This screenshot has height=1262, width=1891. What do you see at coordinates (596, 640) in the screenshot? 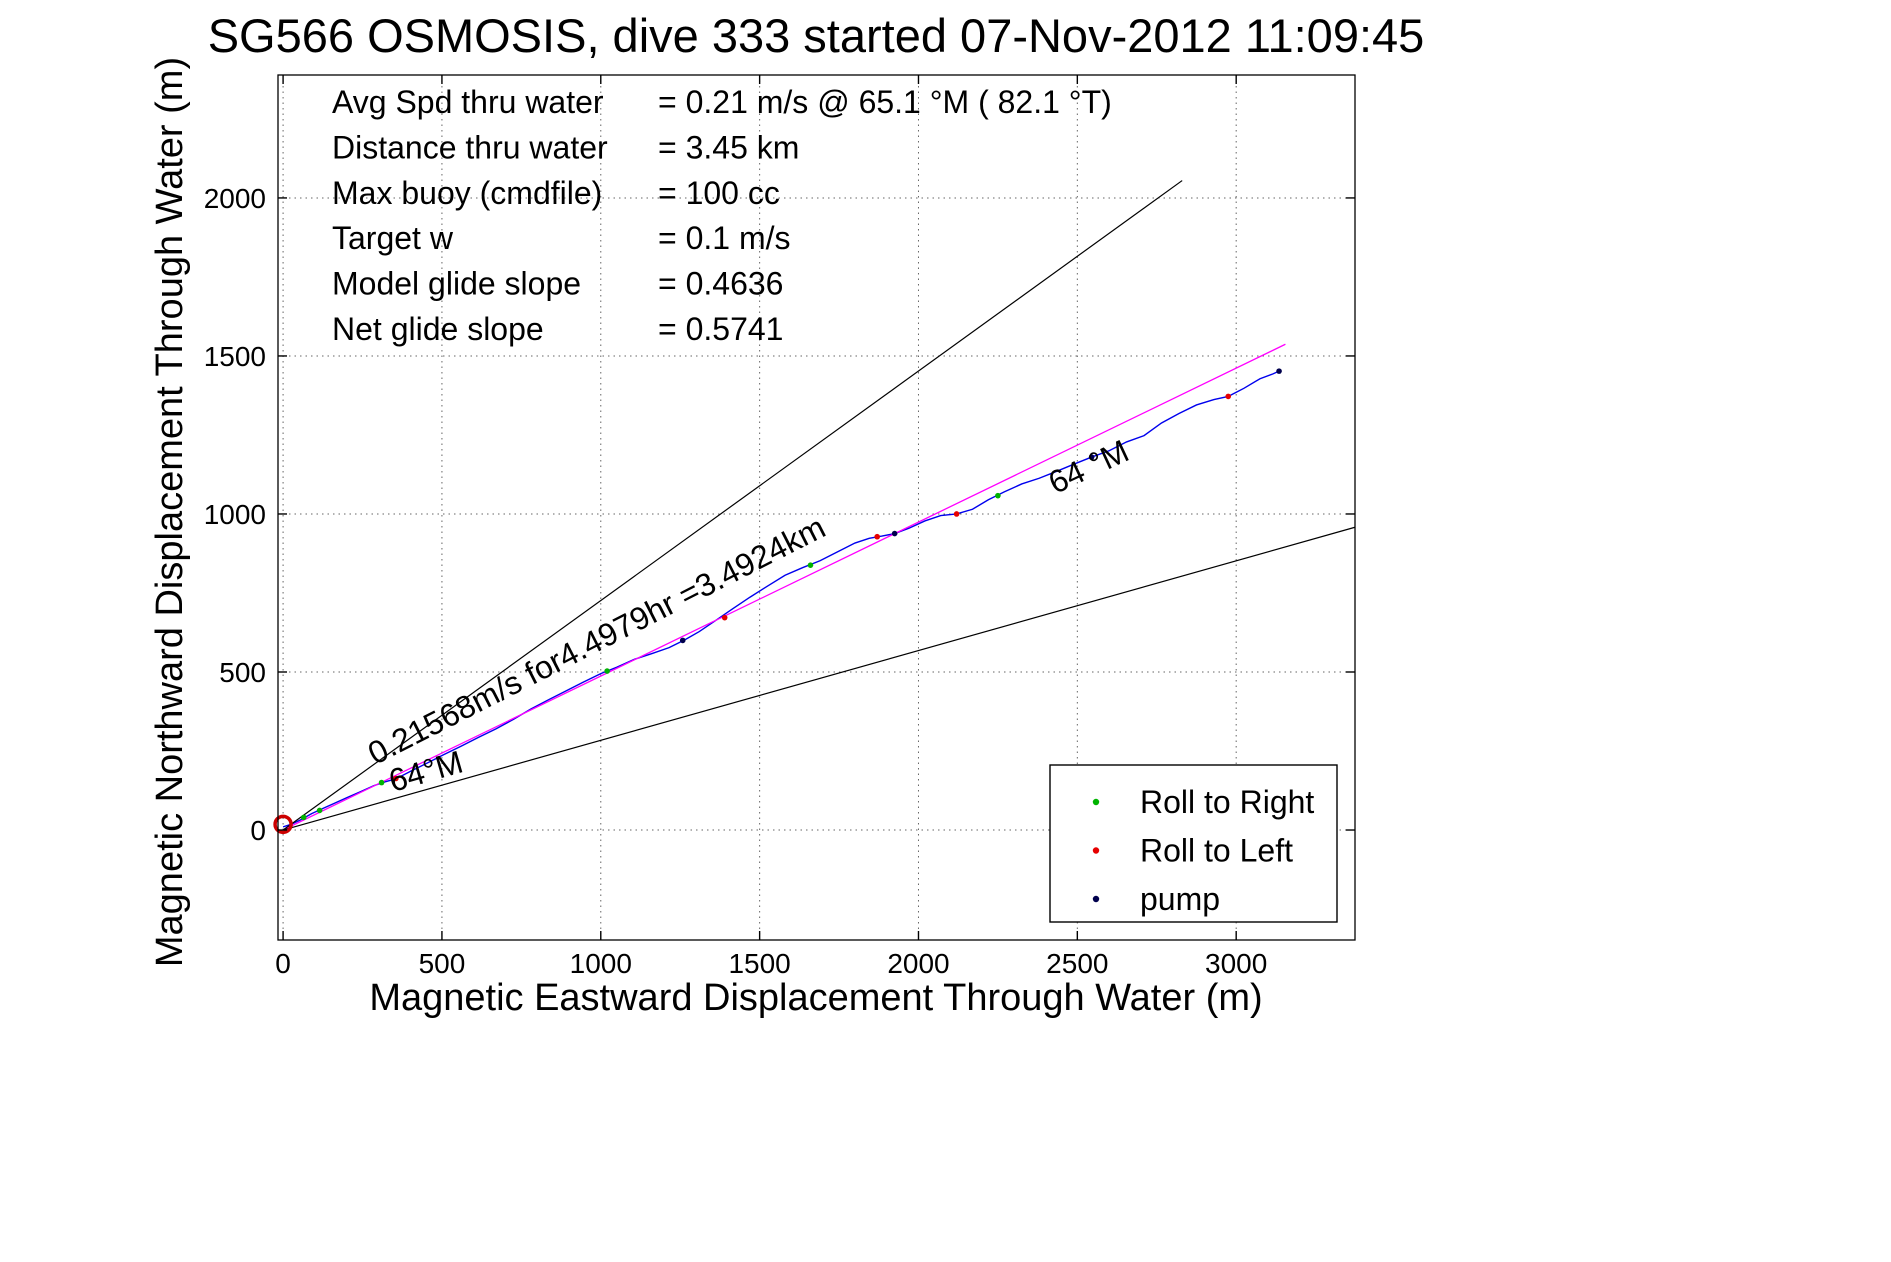
I see `annotation-text: 0.21568m/s for4.4979hr =3.4924km` at bounding box center [596, 640].